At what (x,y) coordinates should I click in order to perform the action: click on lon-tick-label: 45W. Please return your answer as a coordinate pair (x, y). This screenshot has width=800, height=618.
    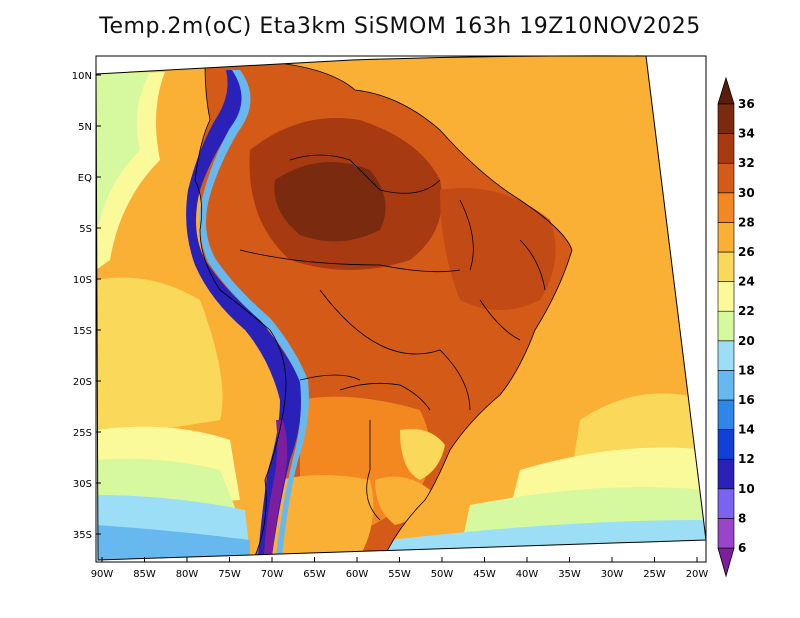
    Looking at the image, I should click on (484, 574).